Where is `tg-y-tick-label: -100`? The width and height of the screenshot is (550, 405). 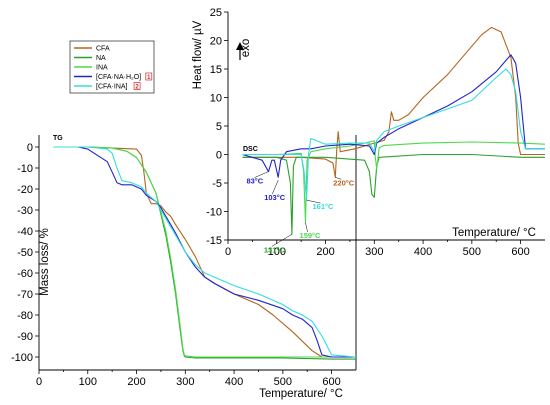 tg-y-tick-label: -100 is located at coordinates (22, 358).